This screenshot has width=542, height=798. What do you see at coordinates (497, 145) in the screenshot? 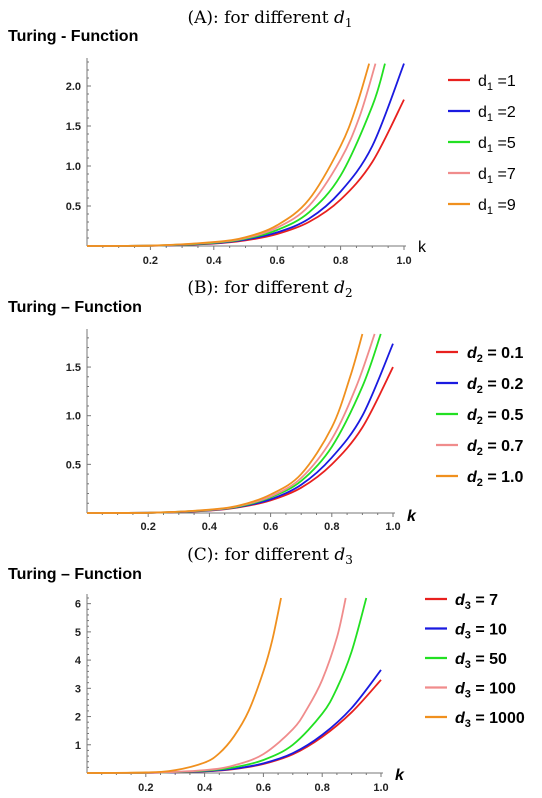
I see `legend-label: d1 =5` at bounding box center [497, 145].